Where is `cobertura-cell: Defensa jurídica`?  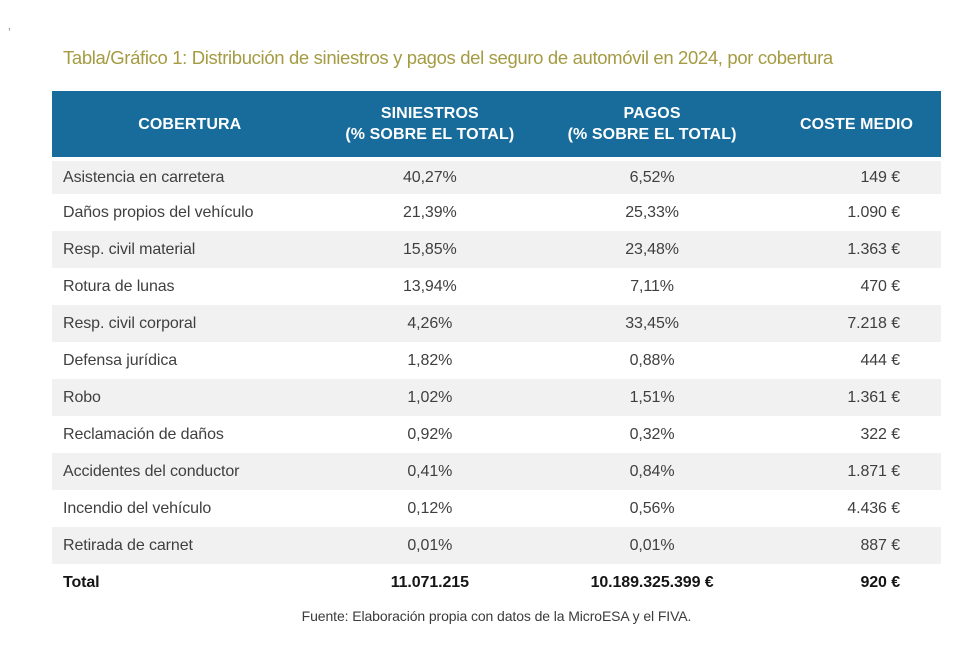
cobertura-cell: Defensa jurídica is located at coordinates (120, 360).